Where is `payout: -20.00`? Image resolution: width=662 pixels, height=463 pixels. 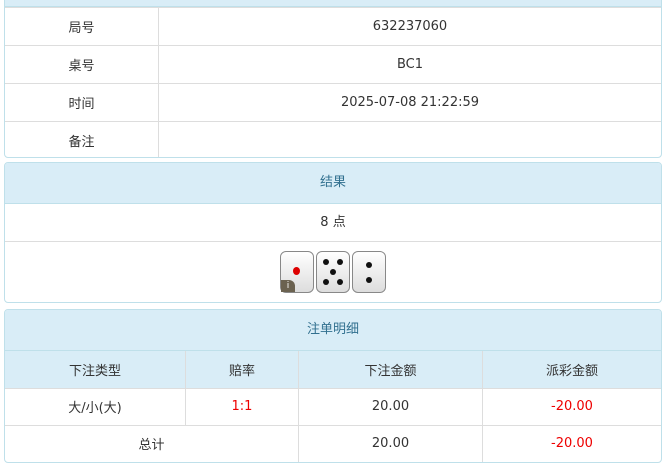
payout: -20.00 is located at coordinates (571, 406).